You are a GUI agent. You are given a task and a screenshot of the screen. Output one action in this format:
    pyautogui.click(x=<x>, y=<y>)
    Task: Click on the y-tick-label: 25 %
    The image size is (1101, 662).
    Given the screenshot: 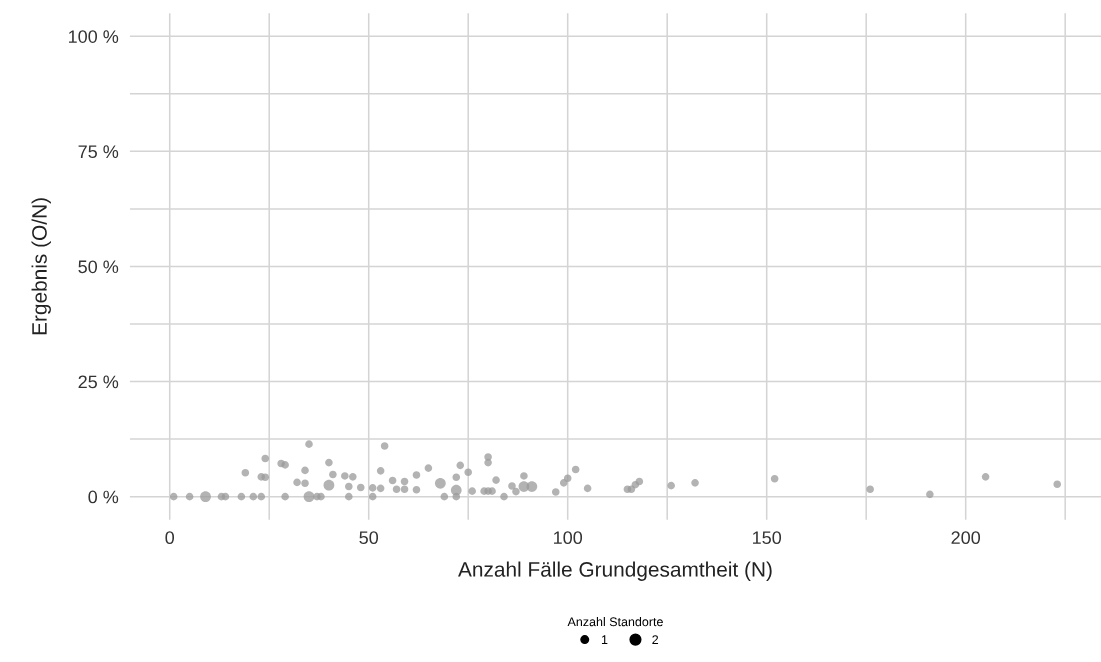 What is the action you would take?
    pyautogui.click(x=98, y=382)
    